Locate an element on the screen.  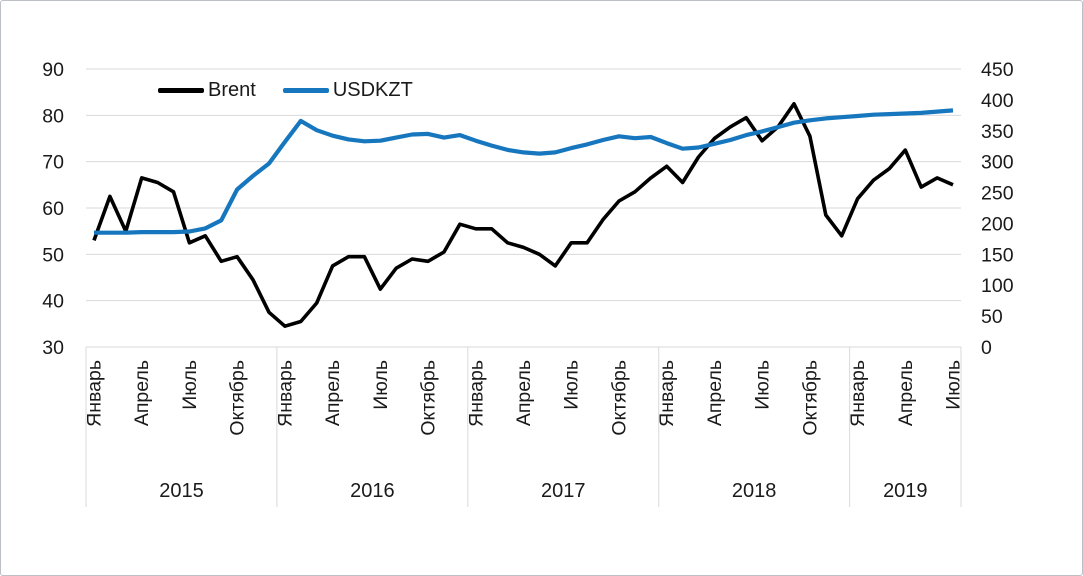
right-axis-tick-label: 200 is located at coordinates (997, 224).